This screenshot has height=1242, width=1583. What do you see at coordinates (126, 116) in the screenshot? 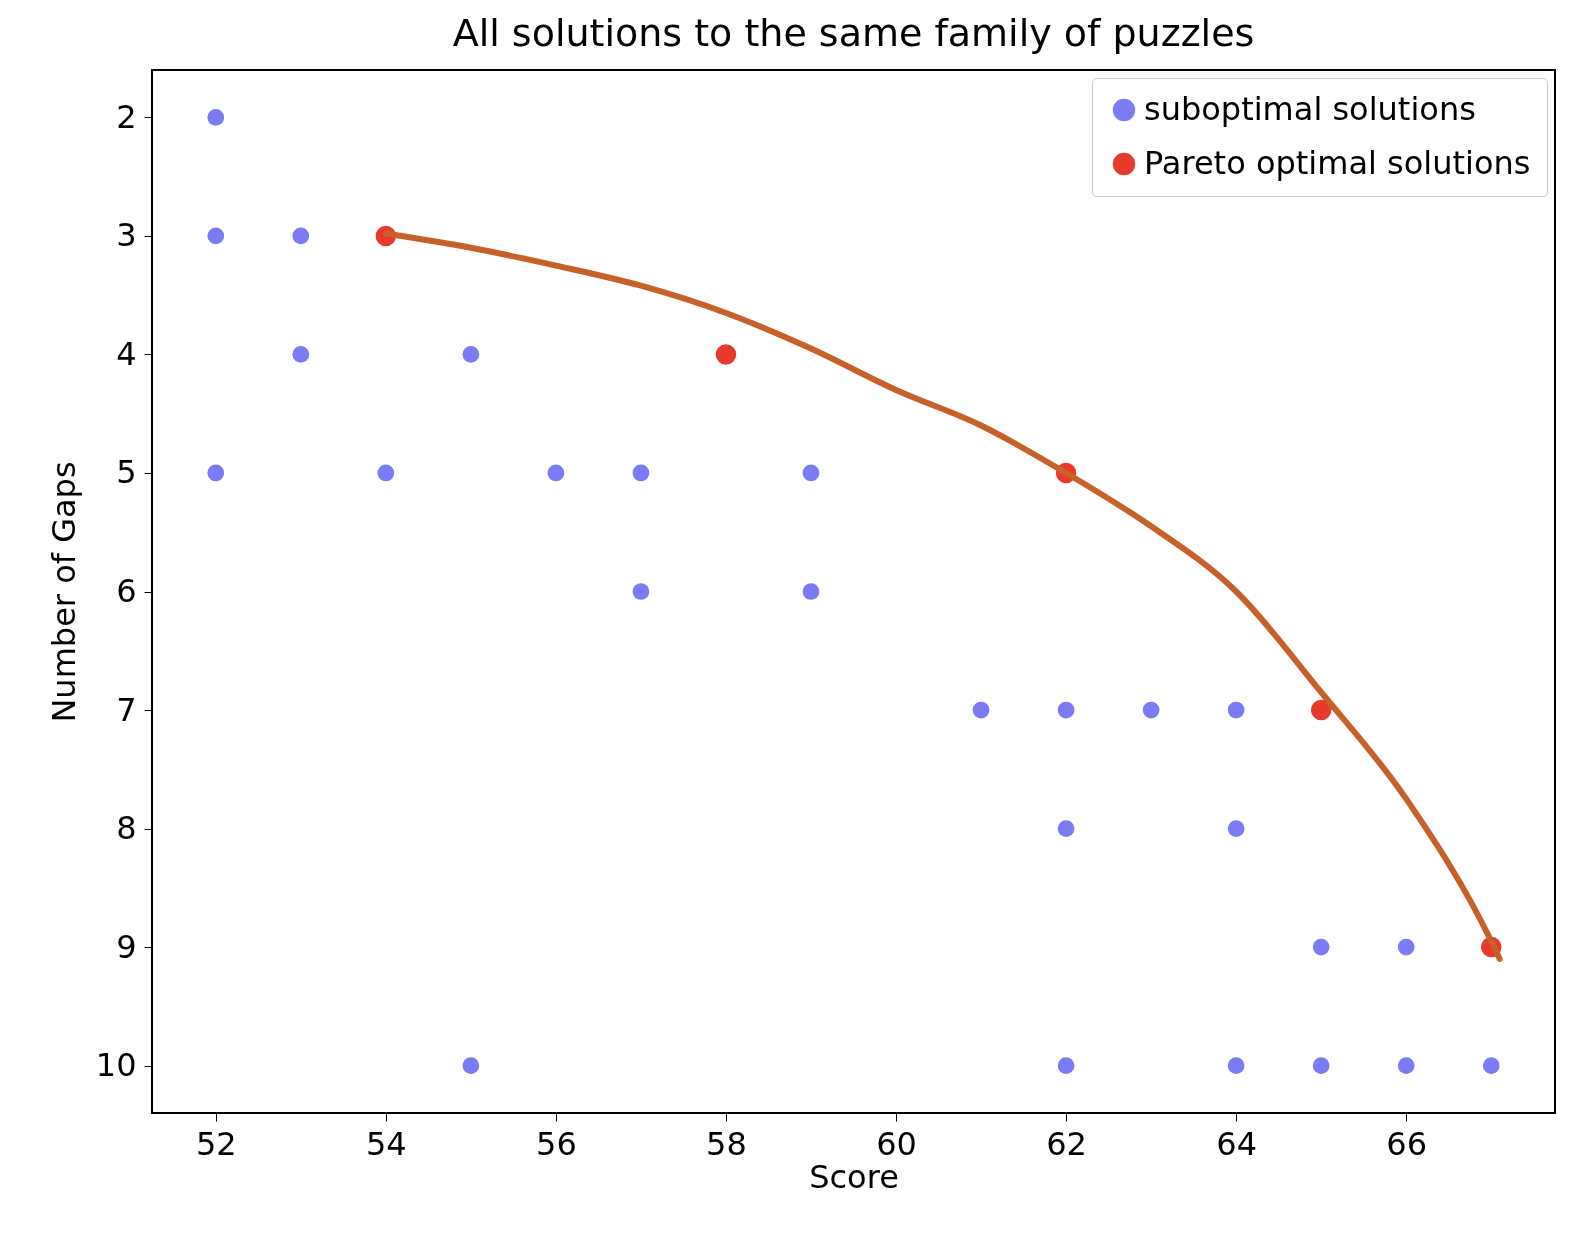
I see `y-tick-label: 2` at bounding box center [126, 116].